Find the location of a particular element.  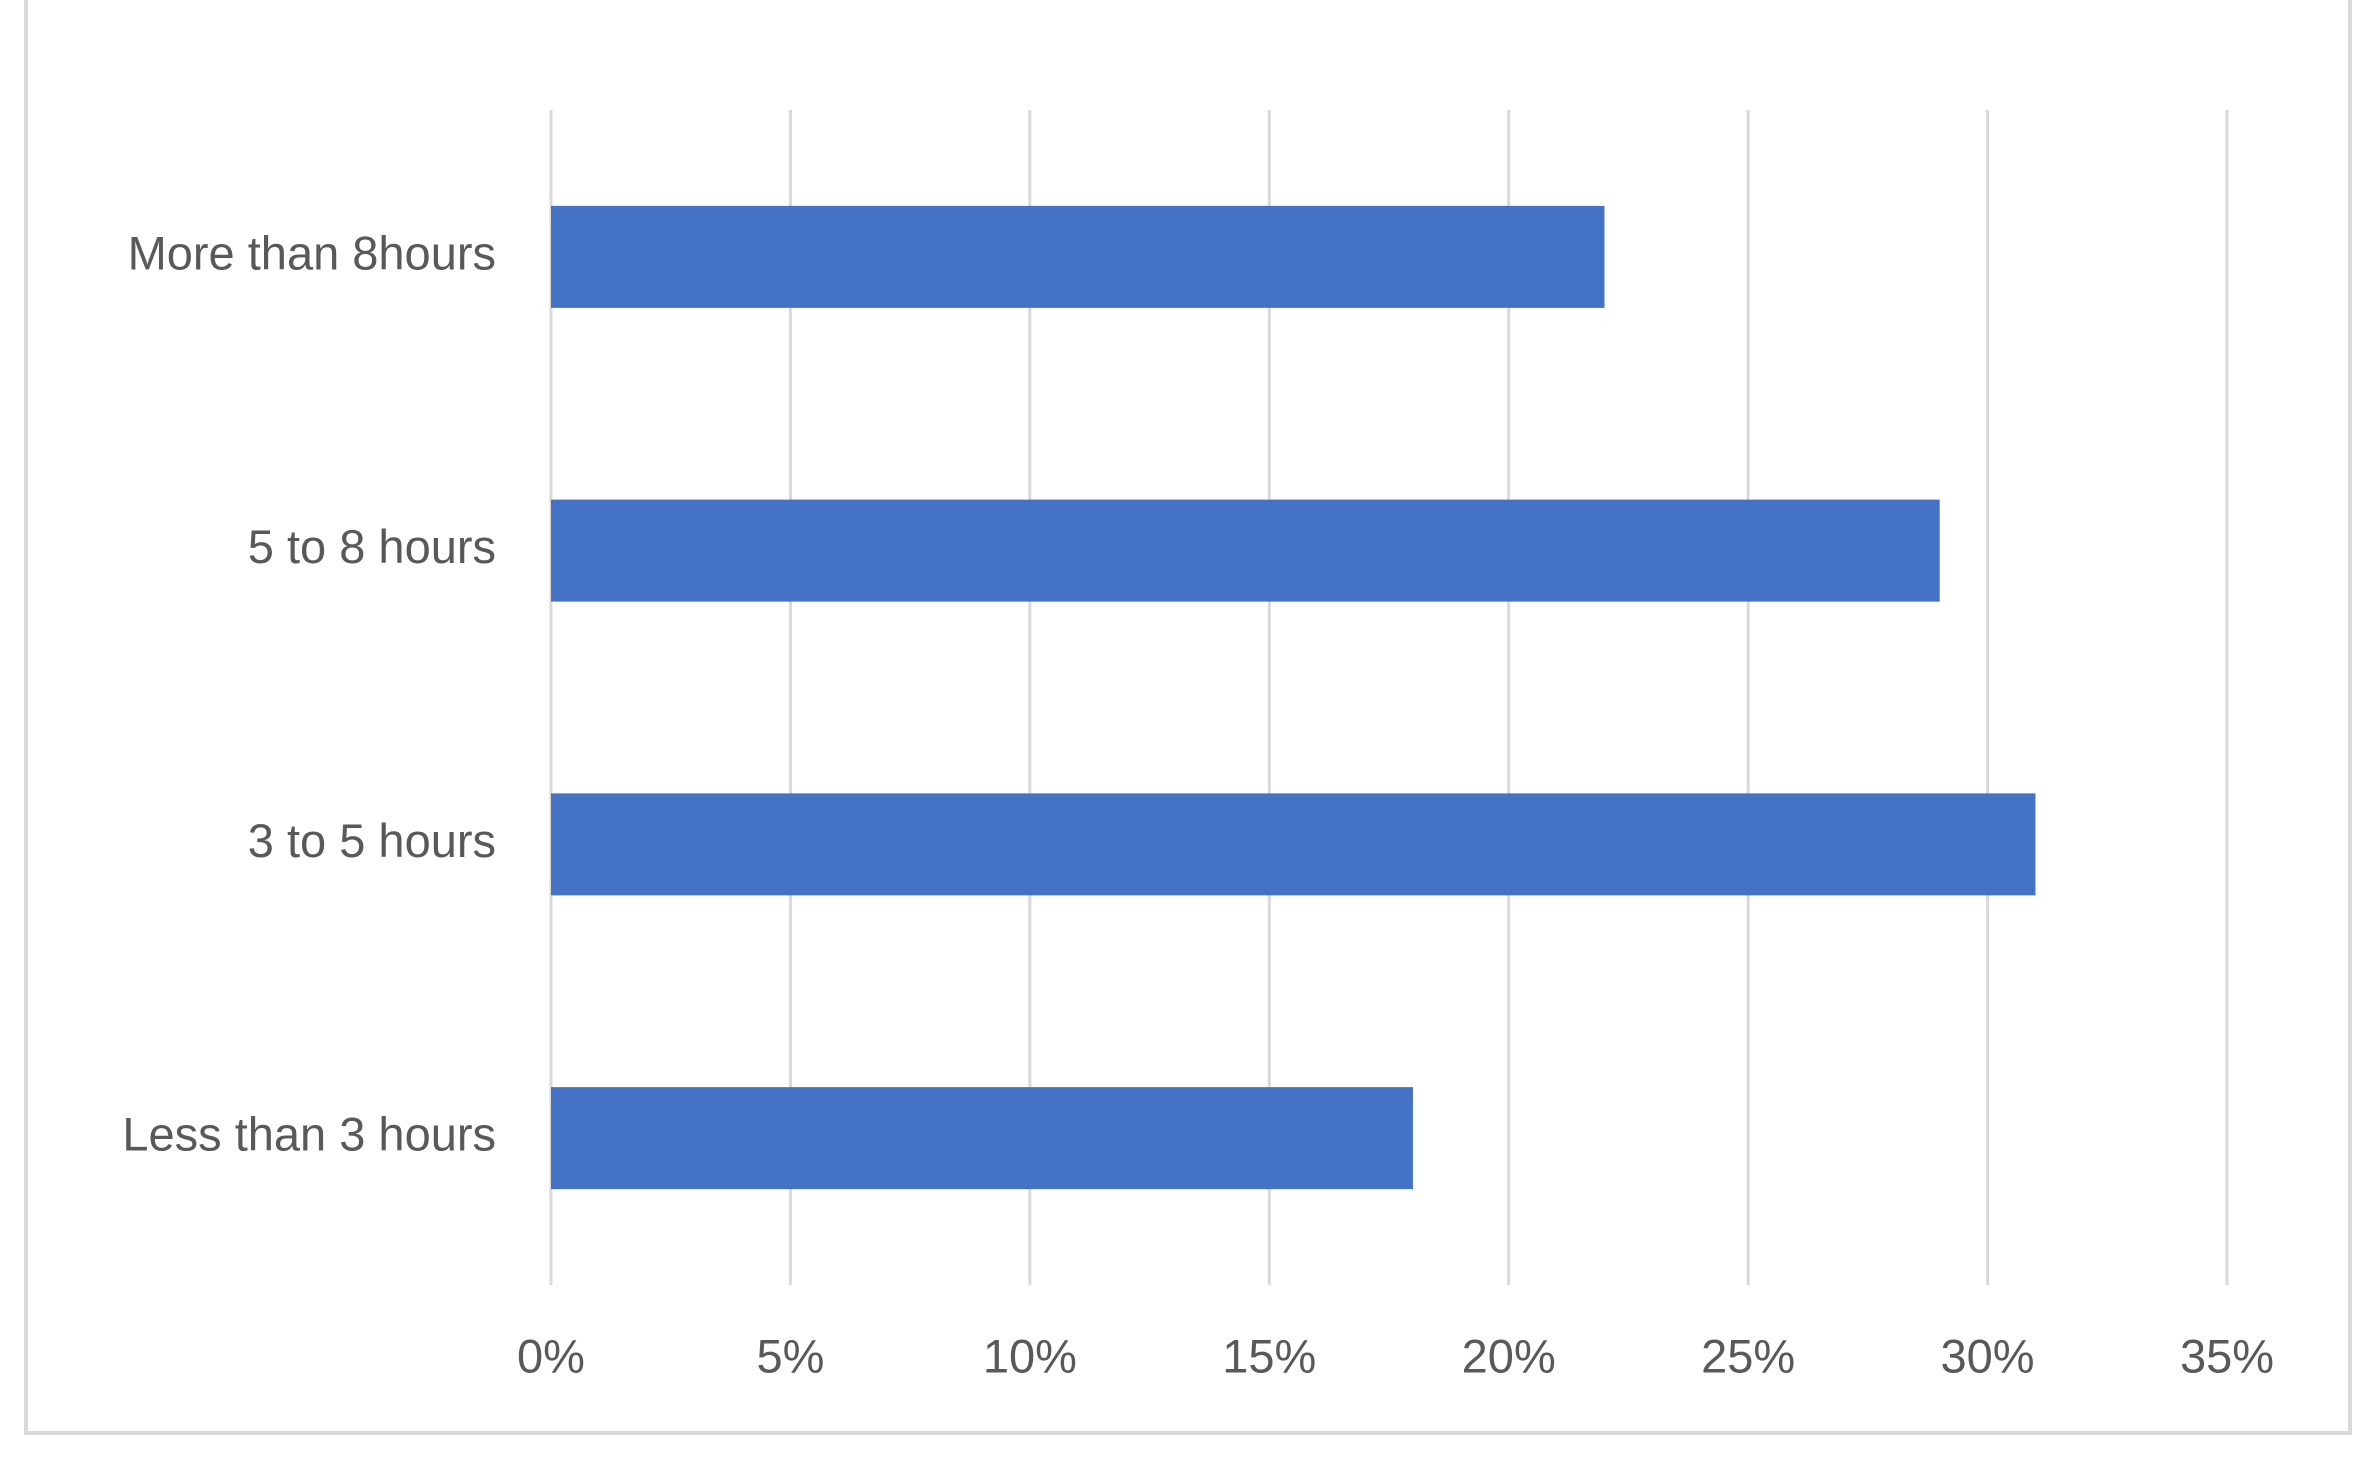

y-tick-label: 5 to 8 hours is located at coordinates (372, 546).